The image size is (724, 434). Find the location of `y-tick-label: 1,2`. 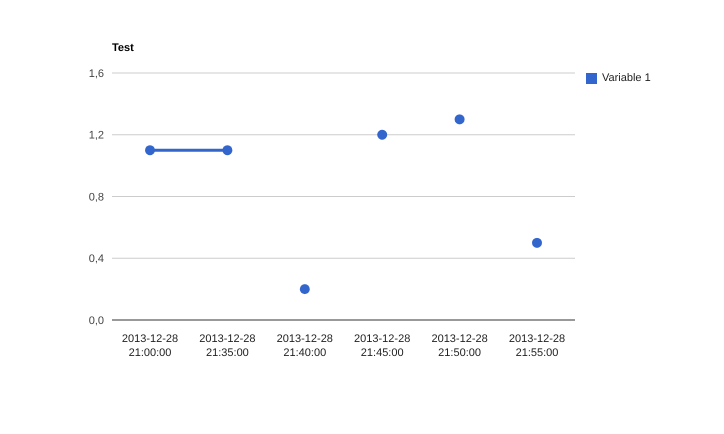

y-tick-label: 1,2 is located at coordinates (96, 136).